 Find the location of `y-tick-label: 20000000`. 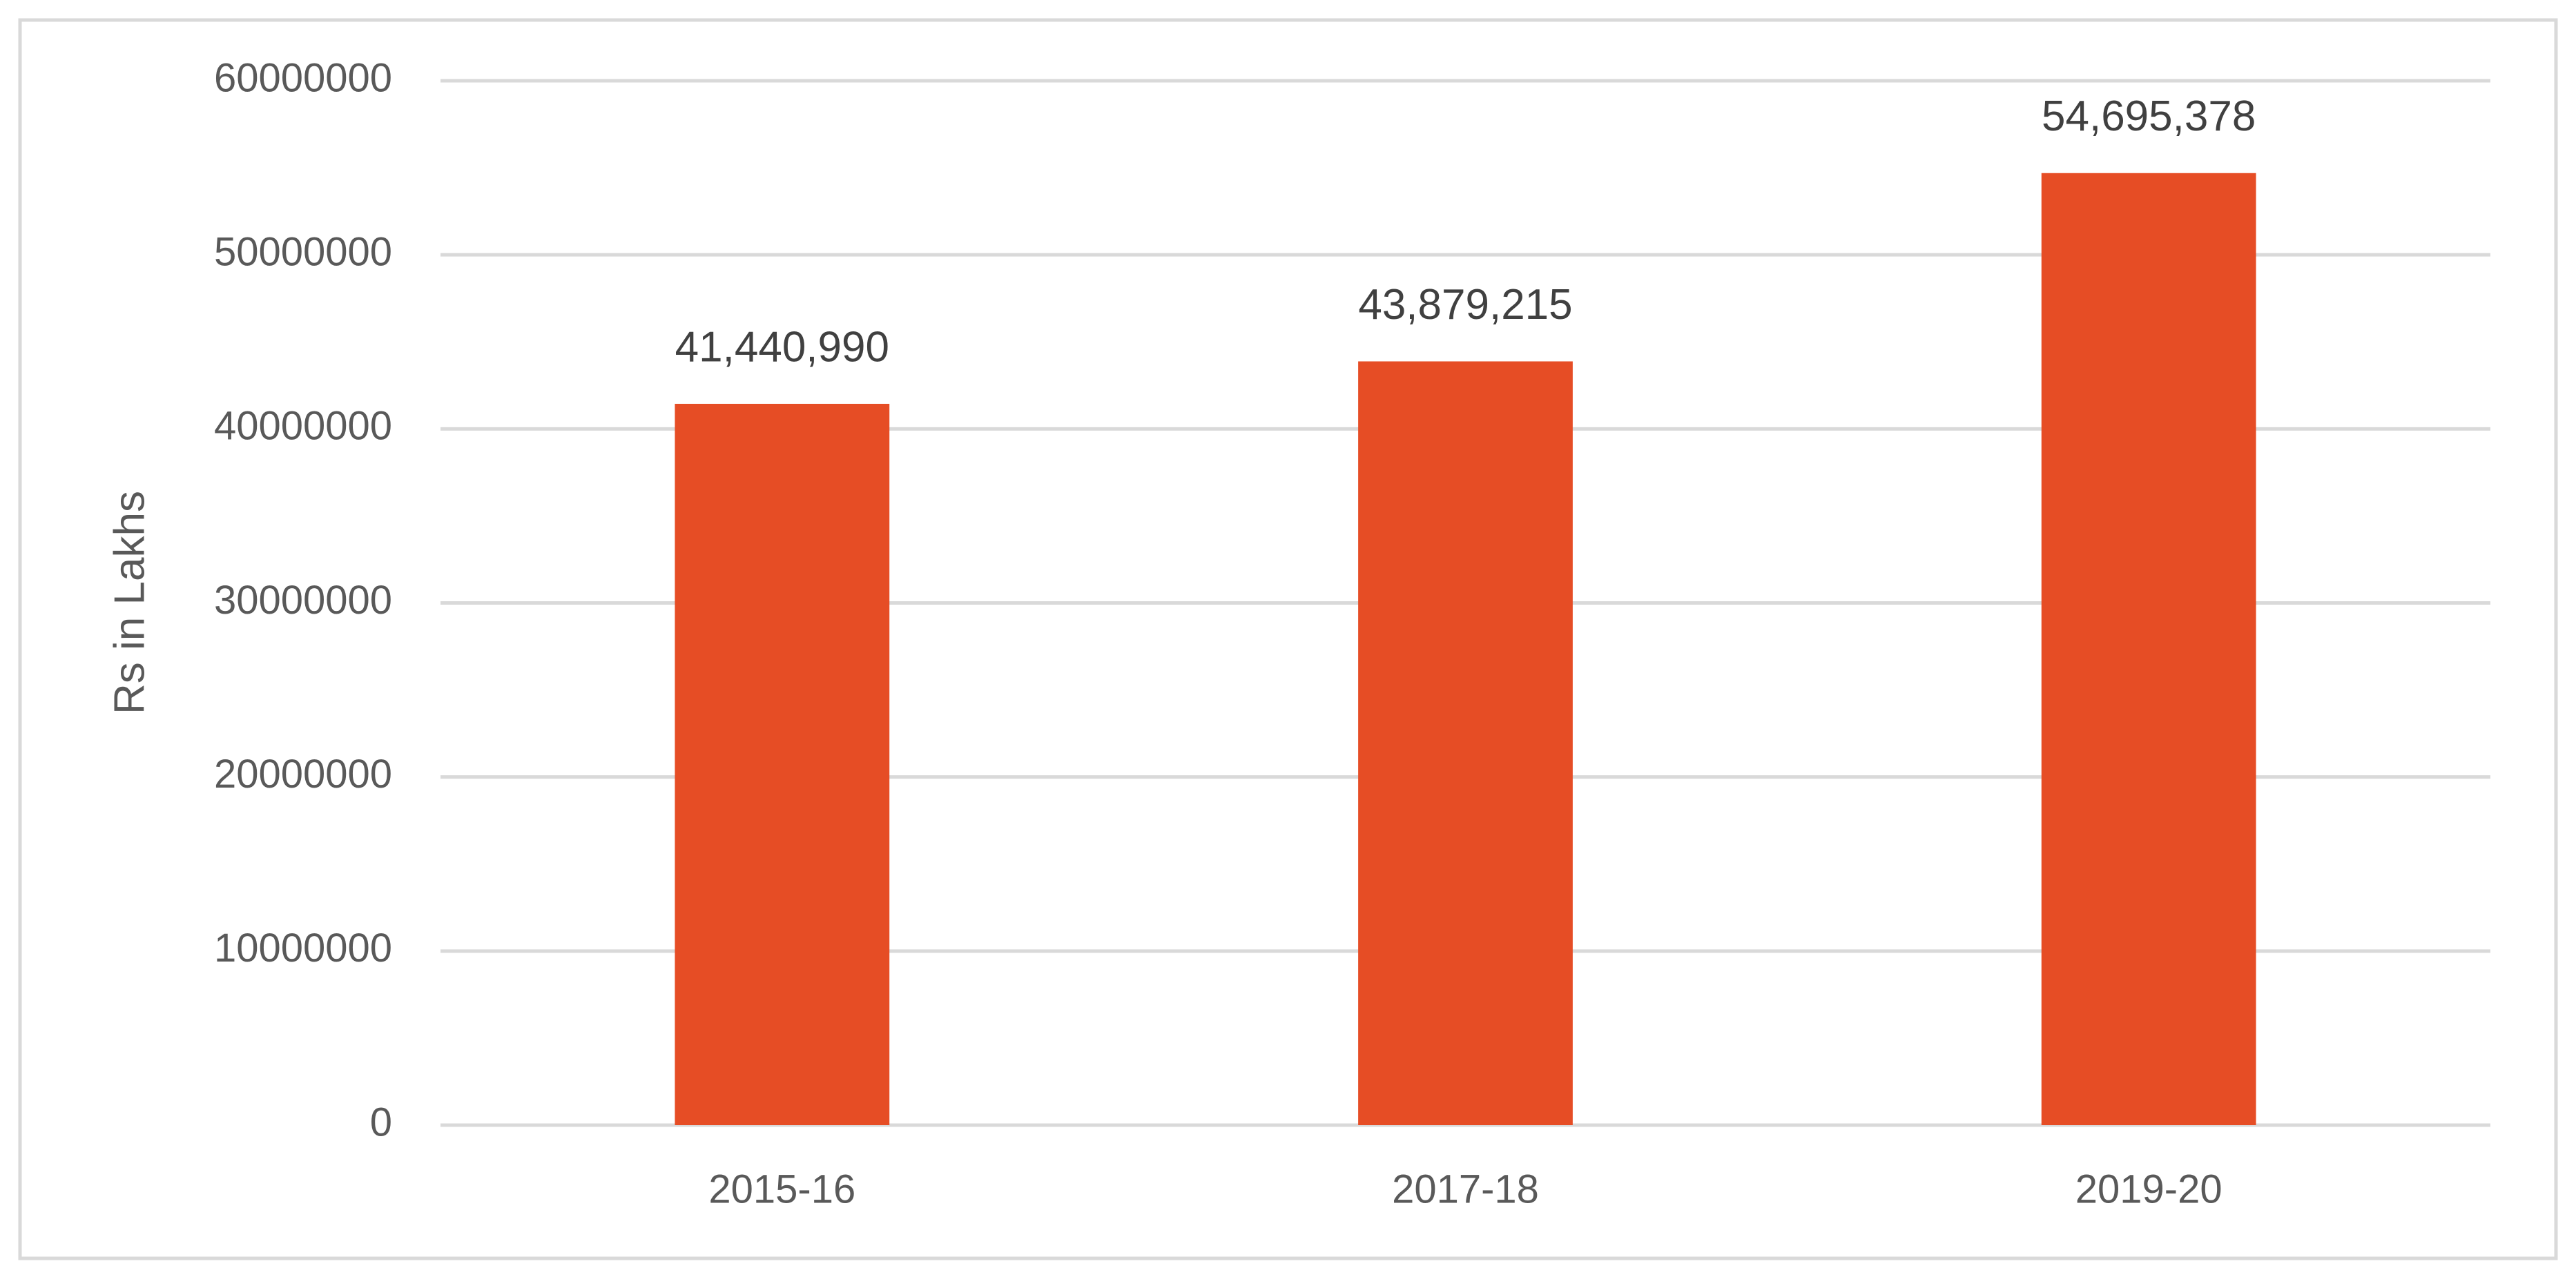

y-tick-label: 20000000 is located at coordinates (303, 775).